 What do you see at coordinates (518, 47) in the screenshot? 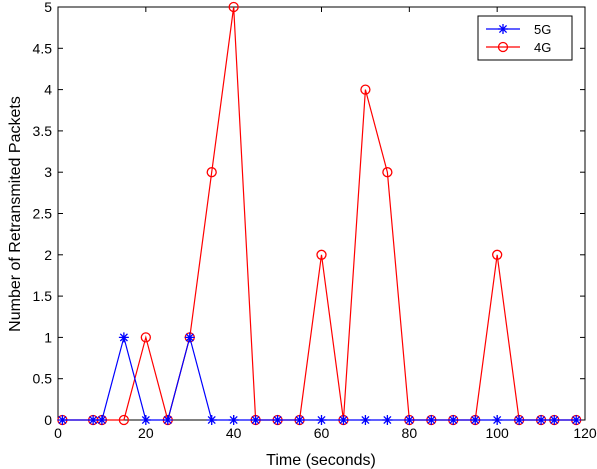
I see `legend-item-4g: 4G` at bounding box center [518, 47].